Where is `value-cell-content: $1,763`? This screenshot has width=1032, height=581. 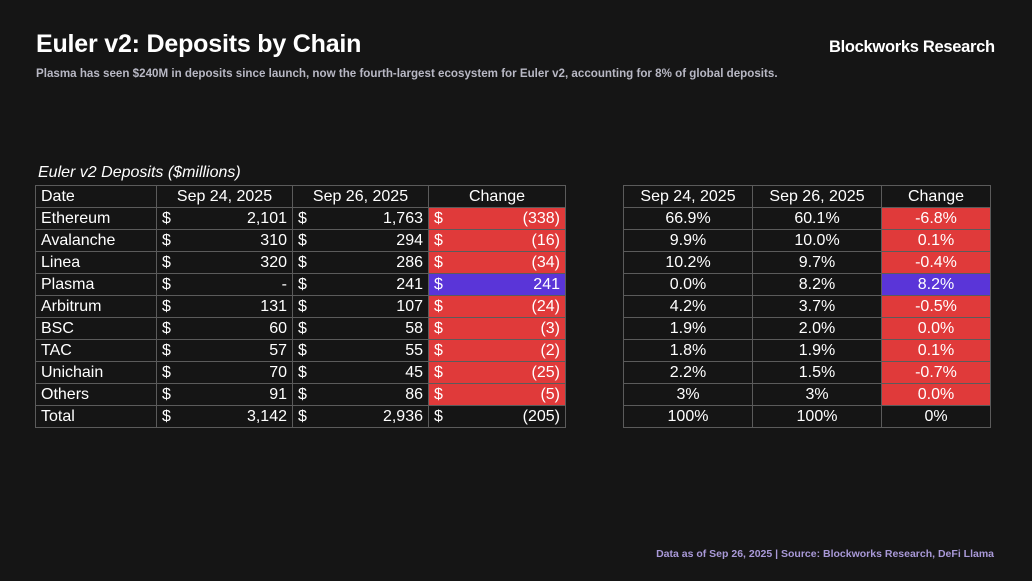
value-cell-content: $1,763 is located at coordinates (360, 219).